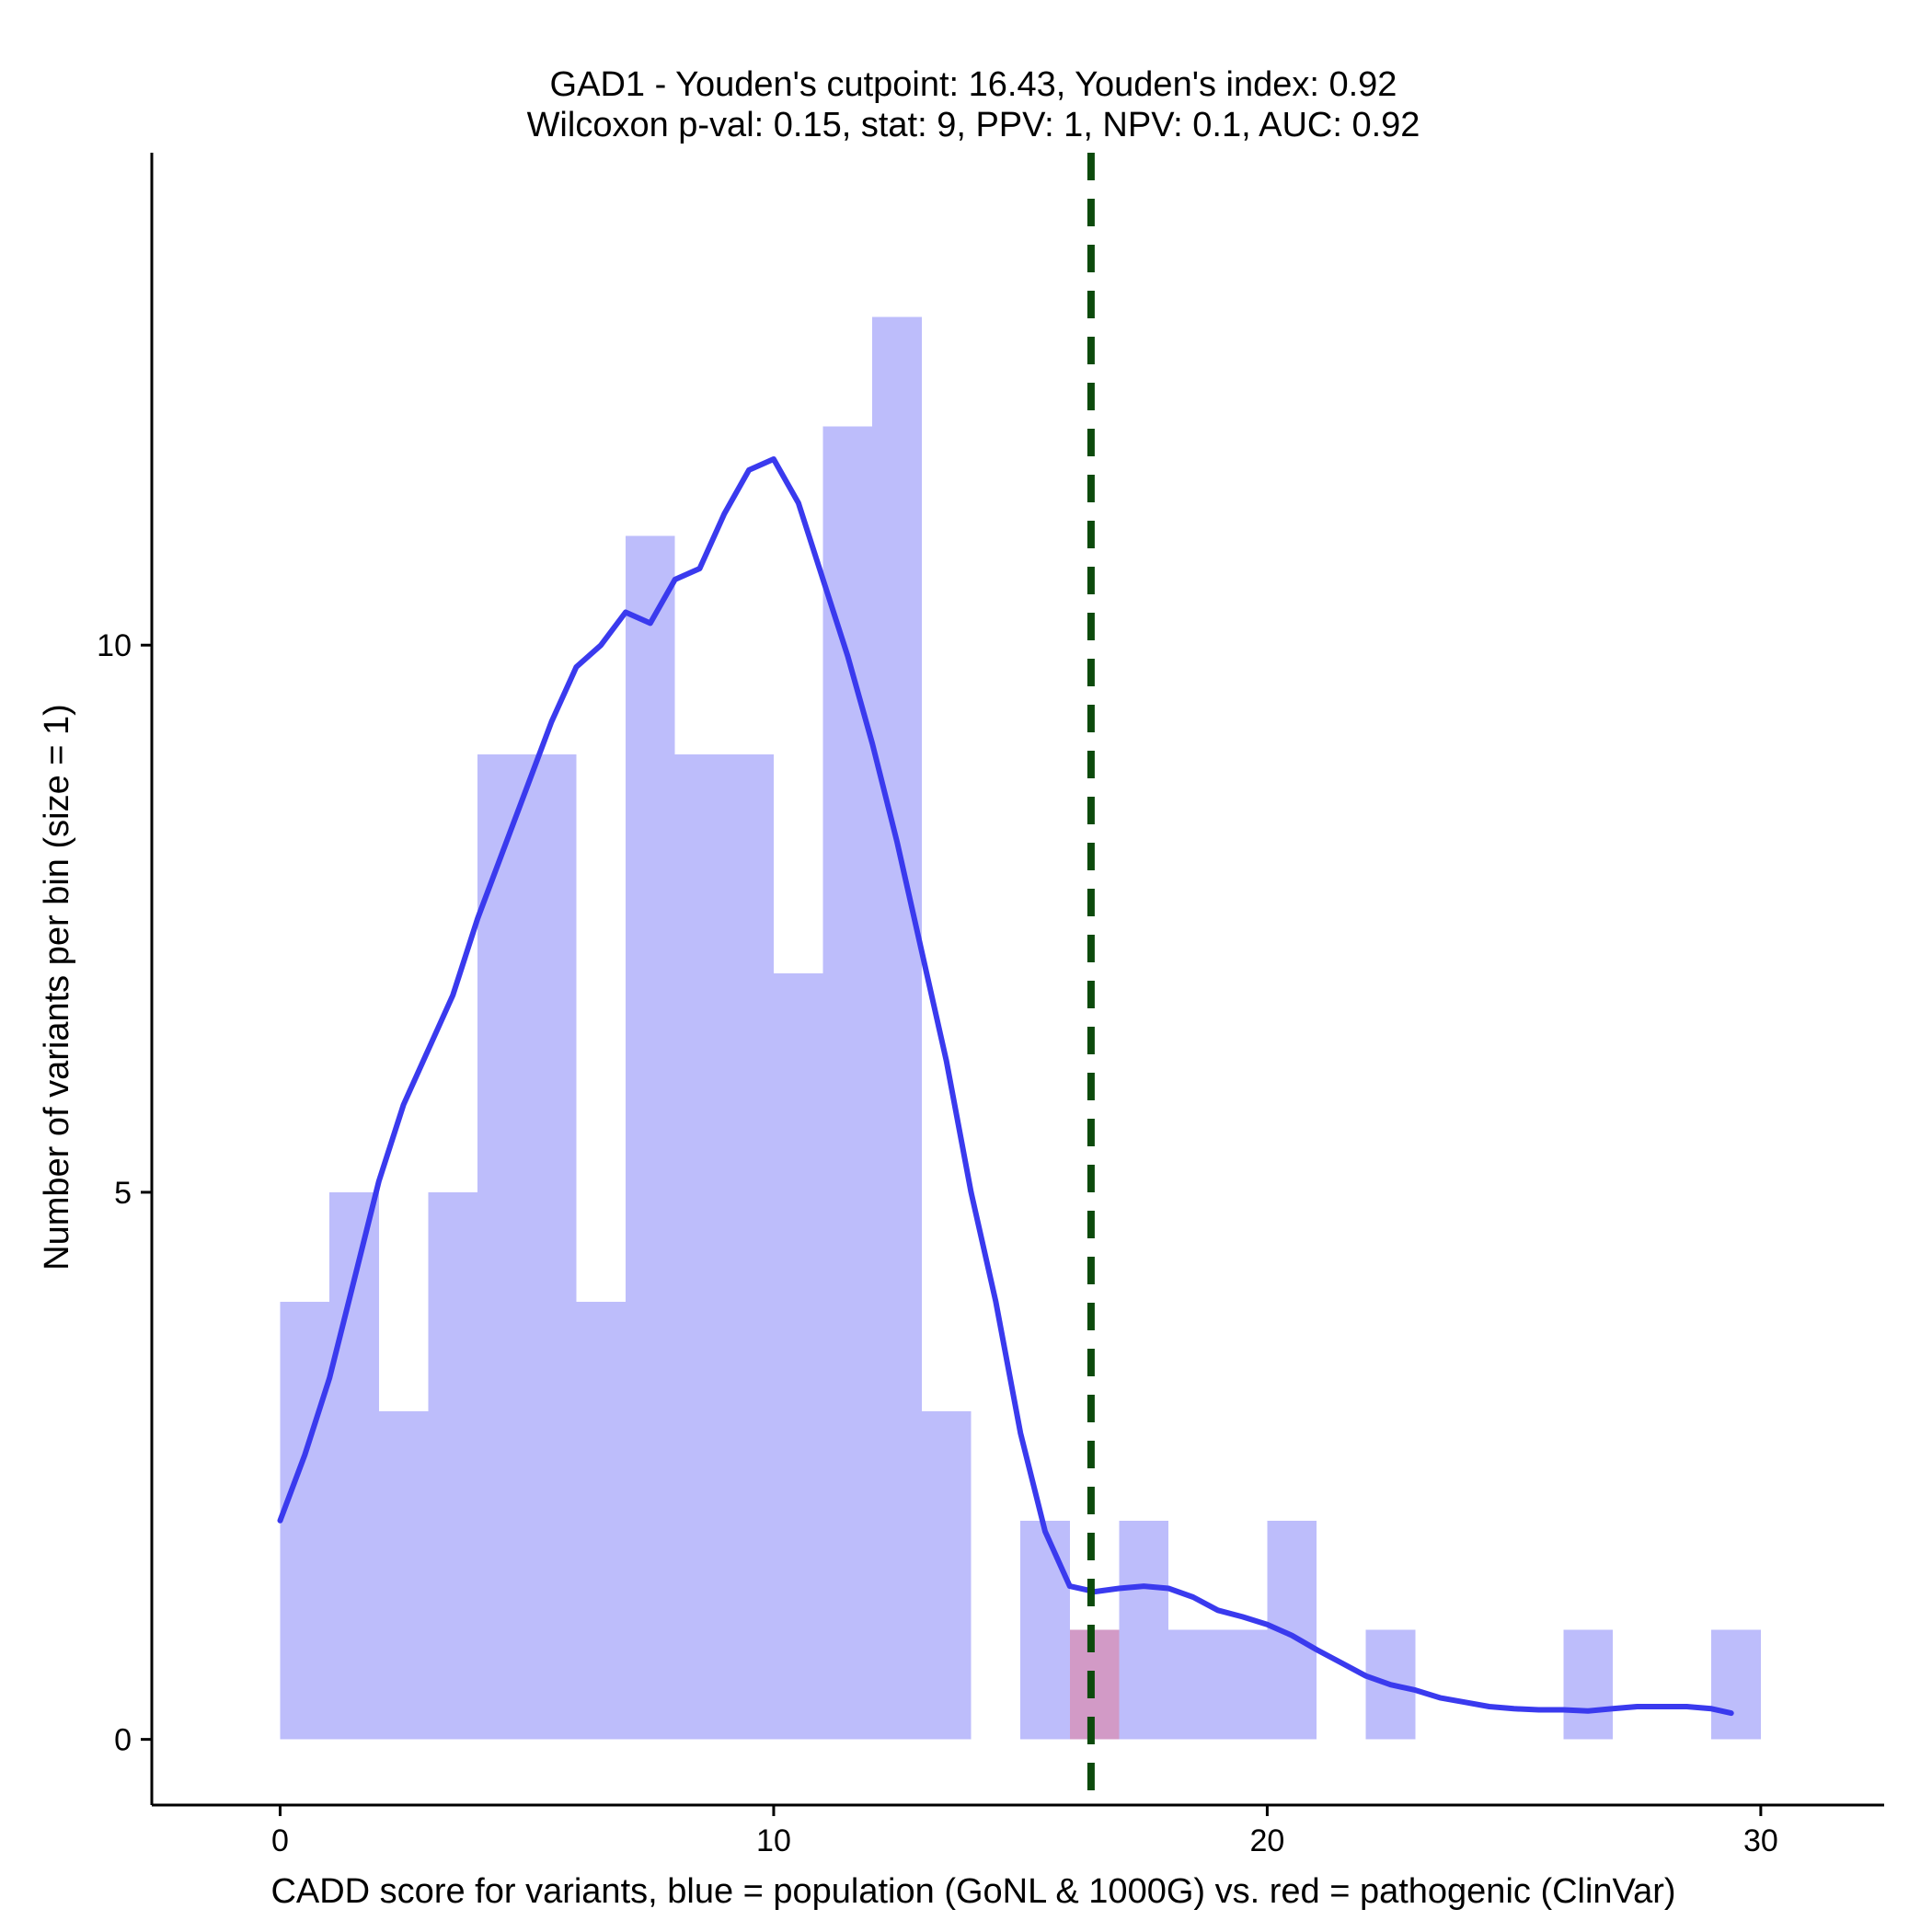  What do you see at coordinates (773, 1840) in the screenshot?
I see `x-tick-label-10: 10` at bounding box center [773, 1840].